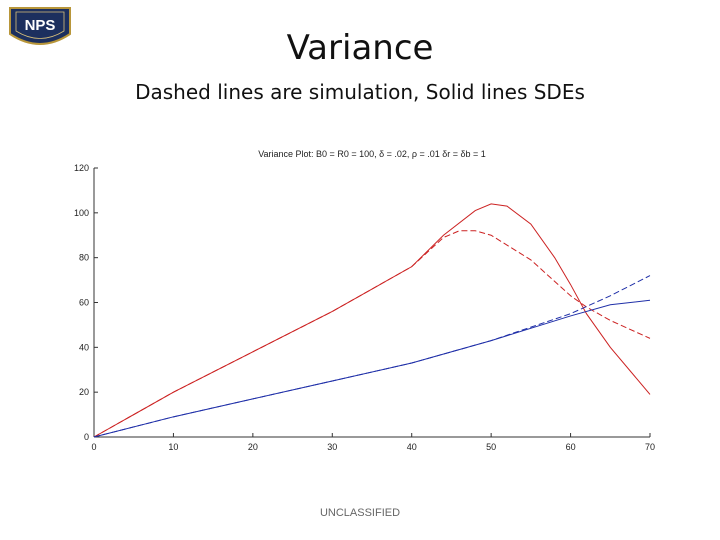 This screenshot has height=540, width=720. What do you see at coordinates (81, 168) in the screenshot?
I see `y-tick-label: 120` at bounding box center [81, 168].